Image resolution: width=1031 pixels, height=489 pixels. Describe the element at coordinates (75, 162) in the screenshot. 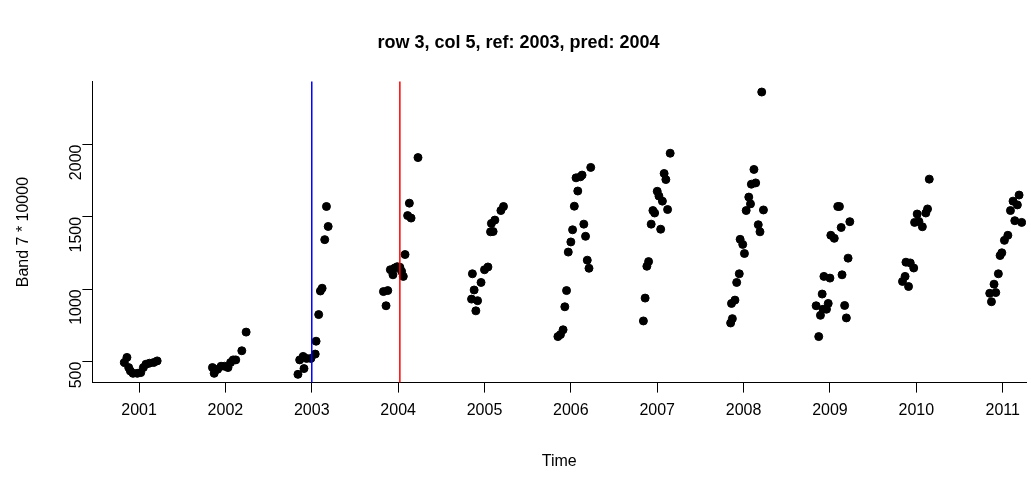

I see `y-tick-label: 2000` at that location.